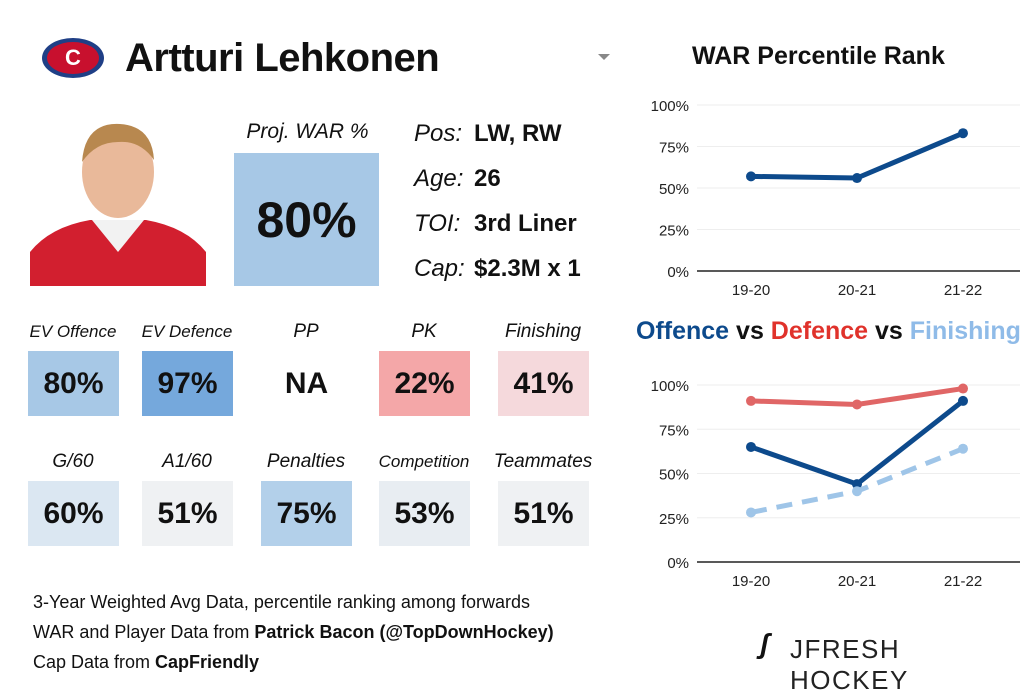 The image size is (1024, 696). I want to click on odf-chart: 0% 25% 50% 75% 100% 19-20 20-21 21-22, so click(835, 484).